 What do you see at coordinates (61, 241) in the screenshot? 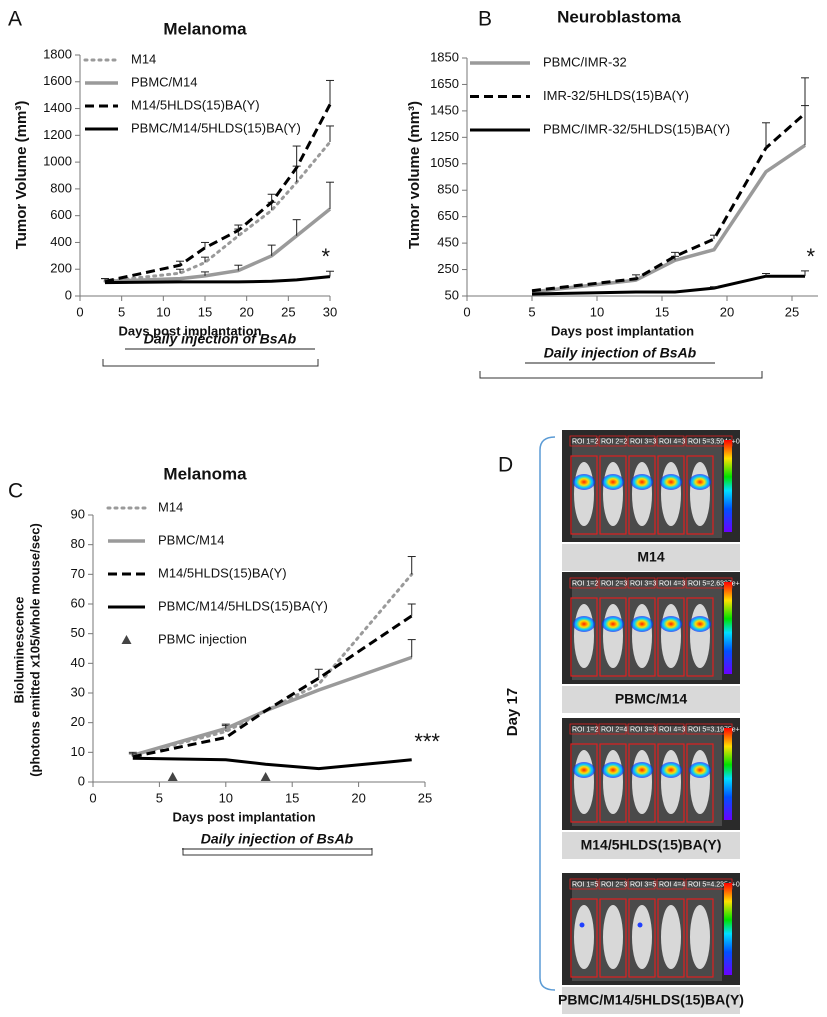
I see `y-tick-label: 400` at bounding box center [61, 241].